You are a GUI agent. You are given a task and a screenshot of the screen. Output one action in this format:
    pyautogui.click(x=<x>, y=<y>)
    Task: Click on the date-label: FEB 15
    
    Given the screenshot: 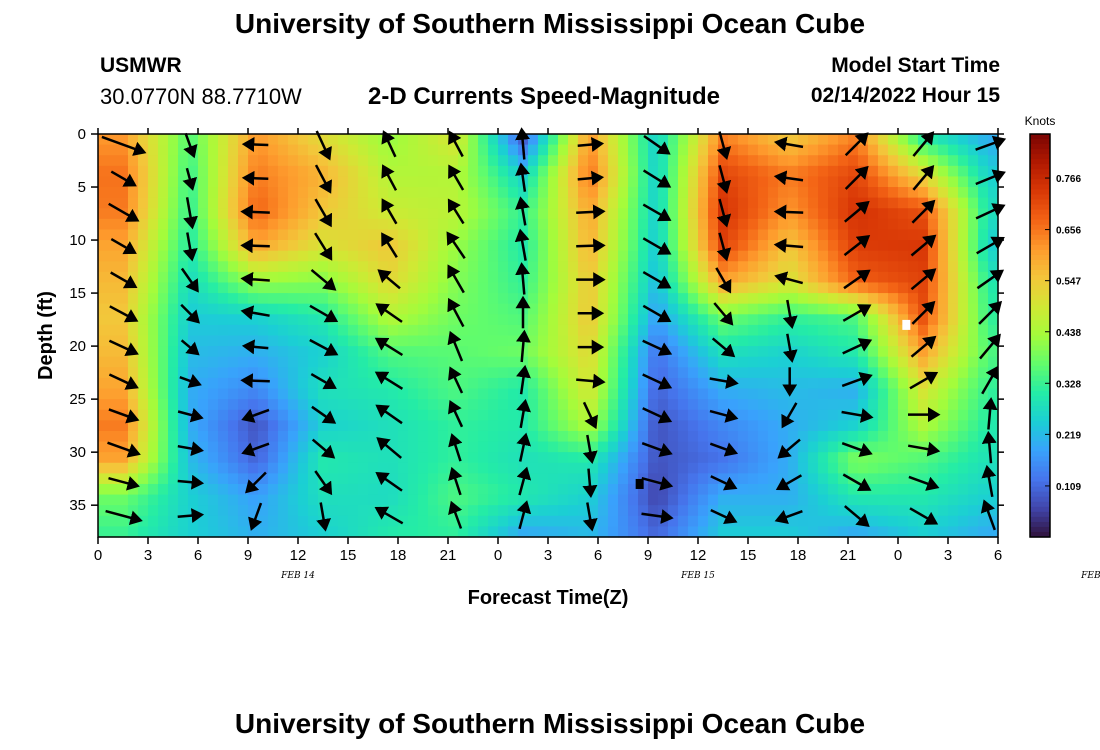 What is the action you would take?
    pyautogui.click(x=697, y=576)
    